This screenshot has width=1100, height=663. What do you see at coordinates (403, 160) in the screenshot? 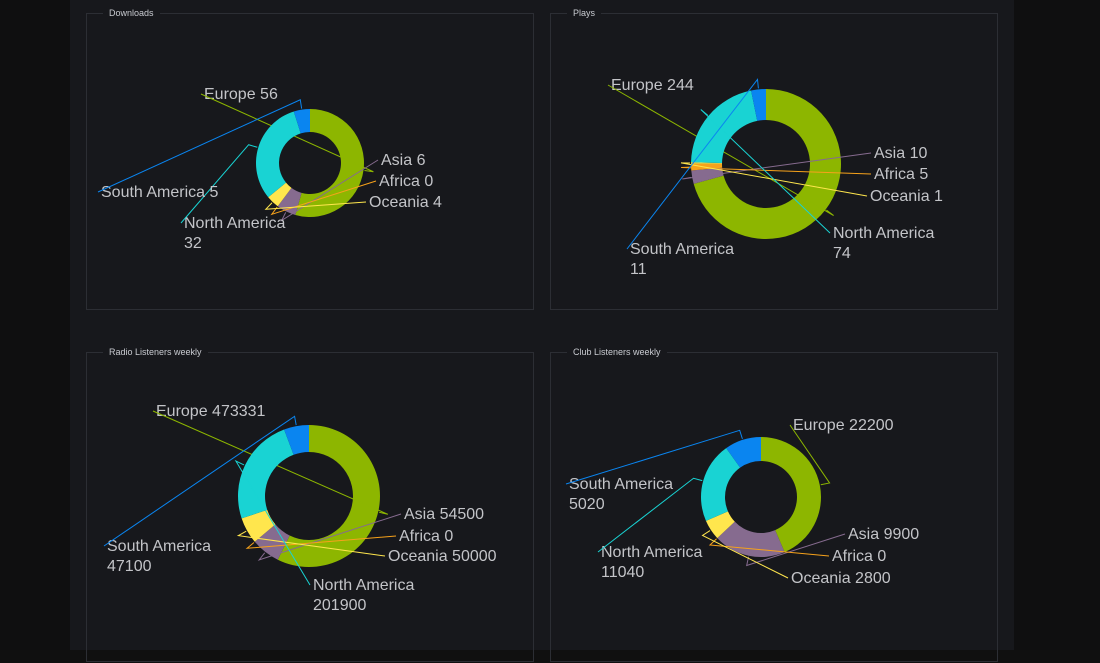
I see `label-asia: Asia 6` at bounding box center [403, 160].